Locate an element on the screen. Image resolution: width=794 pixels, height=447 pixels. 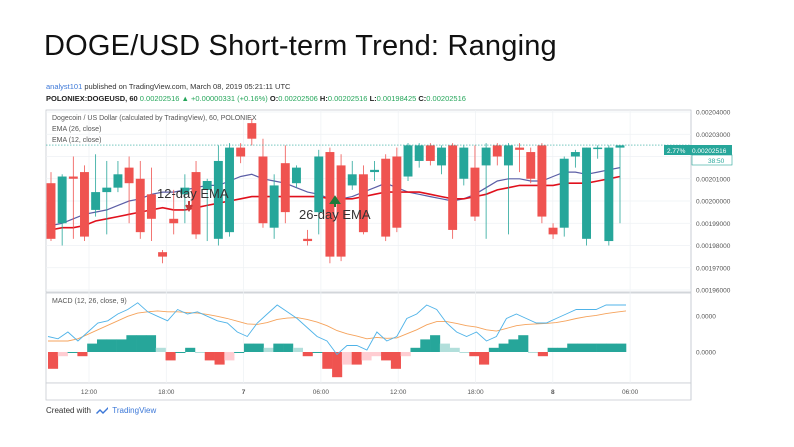
footer: Created with TradingView is located at coordinates (101, 410).